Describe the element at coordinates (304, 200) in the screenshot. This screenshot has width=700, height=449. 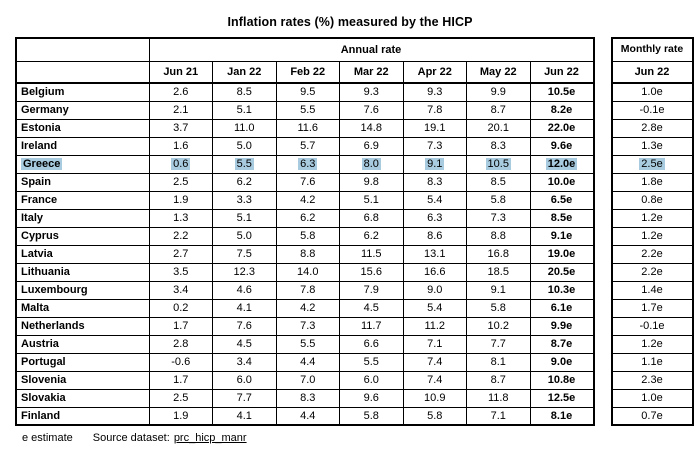
I see `table-row: France 1.9 3.3 4.2 5.1 5.4 5.8 6.5e` at that location.